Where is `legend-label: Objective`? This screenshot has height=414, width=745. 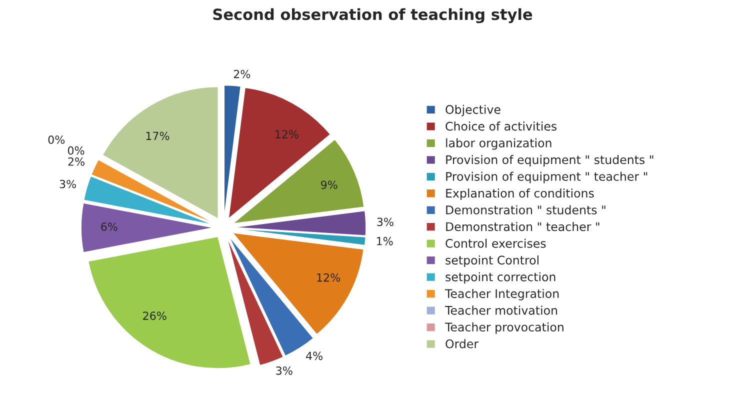
legend-label: Objective is located at coordinates (473, 110).